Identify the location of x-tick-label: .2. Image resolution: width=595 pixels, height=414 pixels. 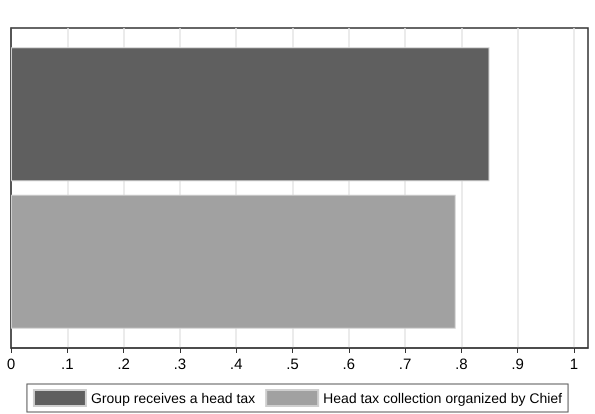
(123, 364).